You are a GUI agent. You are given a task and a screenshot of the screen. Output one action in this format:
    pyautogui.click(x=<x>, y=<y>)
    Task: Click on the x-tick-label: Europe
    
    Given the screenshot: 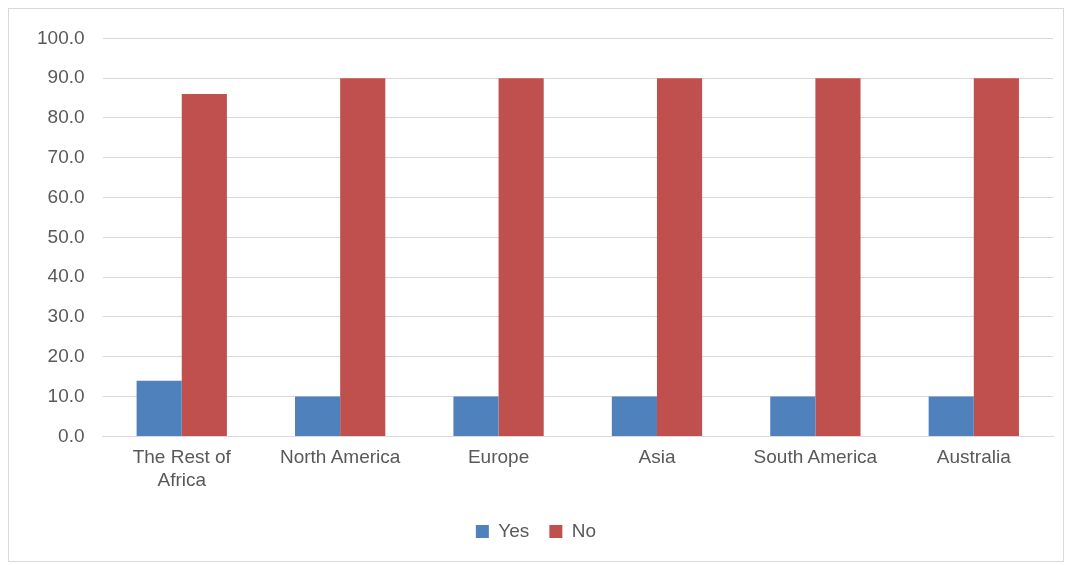 What is the action you would take?
    pyautogui.click(x=498, y=457)
    